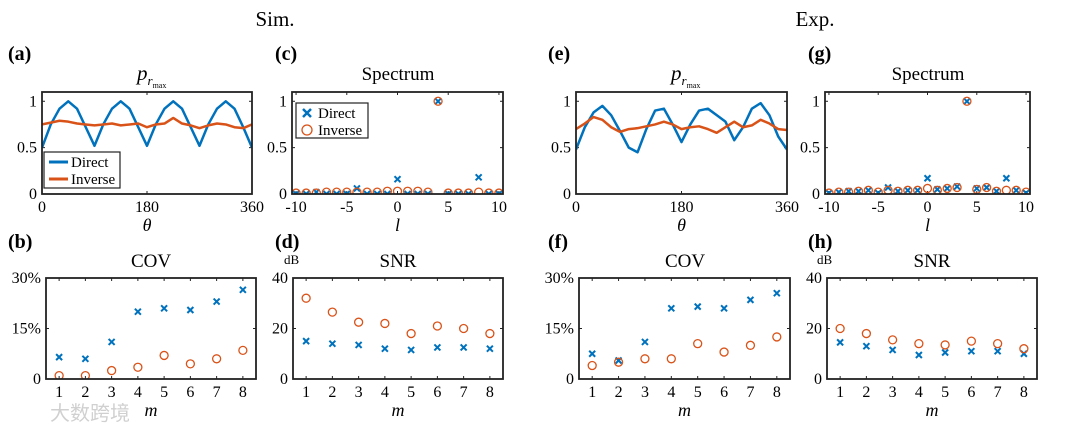 Image resolution: width=1080 pixels, height=431 pixels. I want to click on legend-entry-direct: Direct, so click(90, 163).